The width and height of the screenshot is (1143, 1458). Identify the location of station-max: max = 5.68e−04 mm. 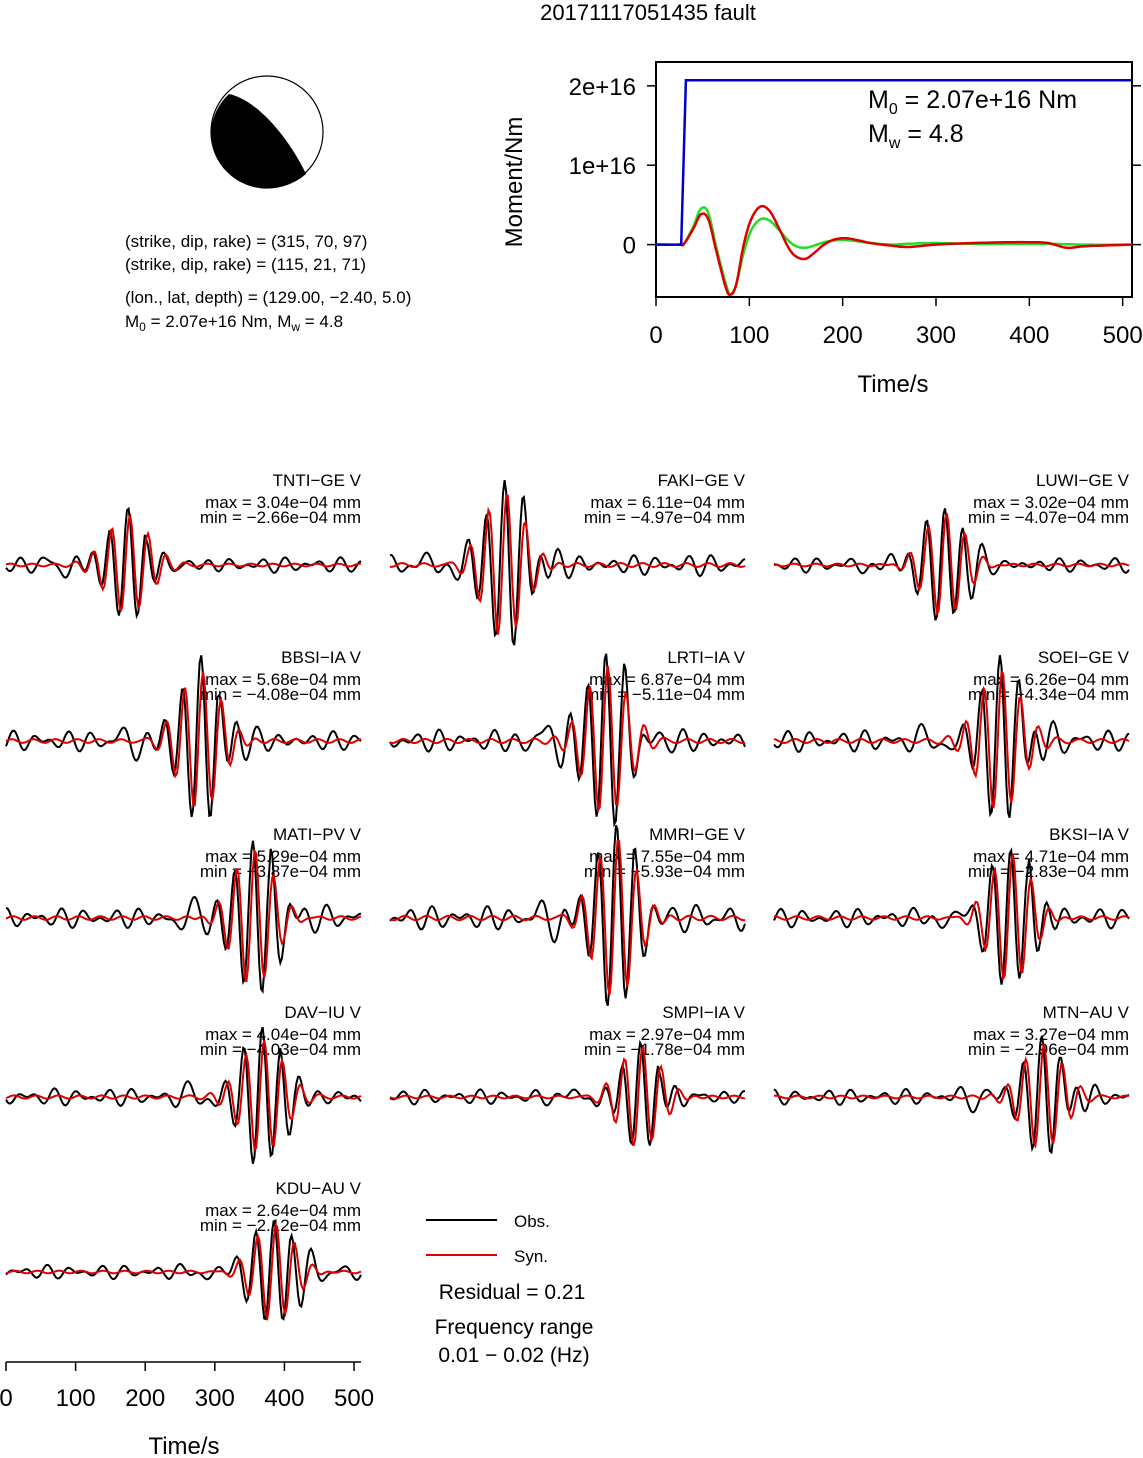
(283, 679).